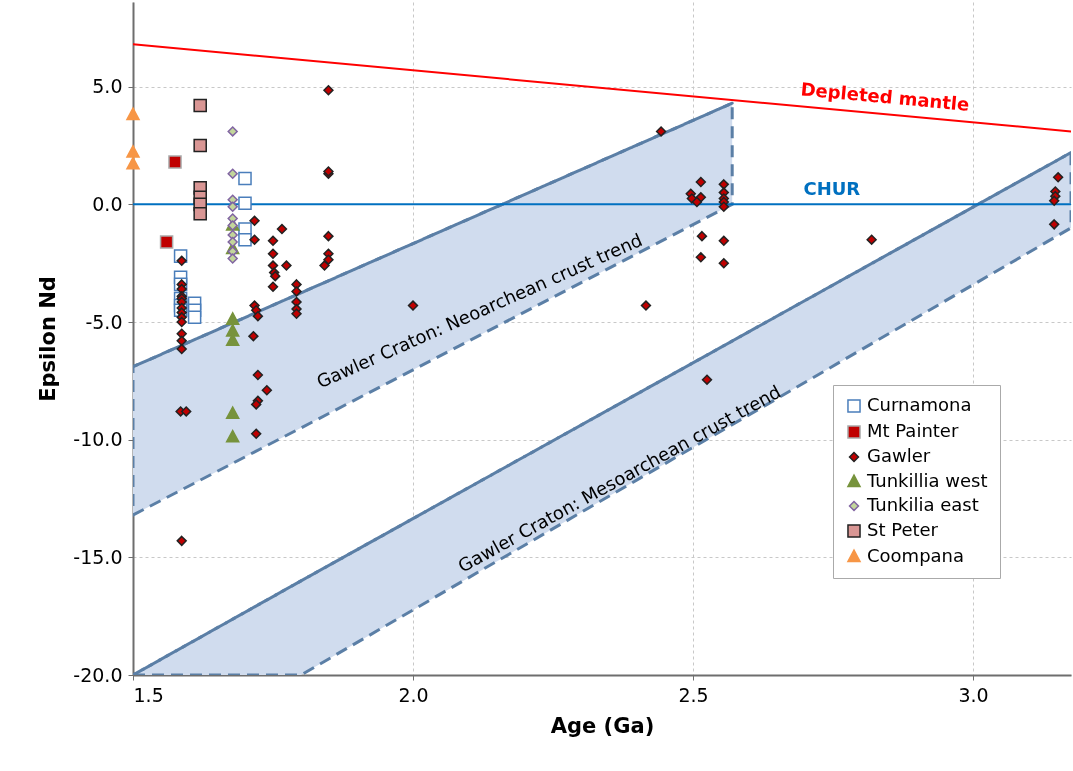 This screenshot has width=1073, height=771. I want to click on x-axis-title: Age (Ga), so click(602, 725).